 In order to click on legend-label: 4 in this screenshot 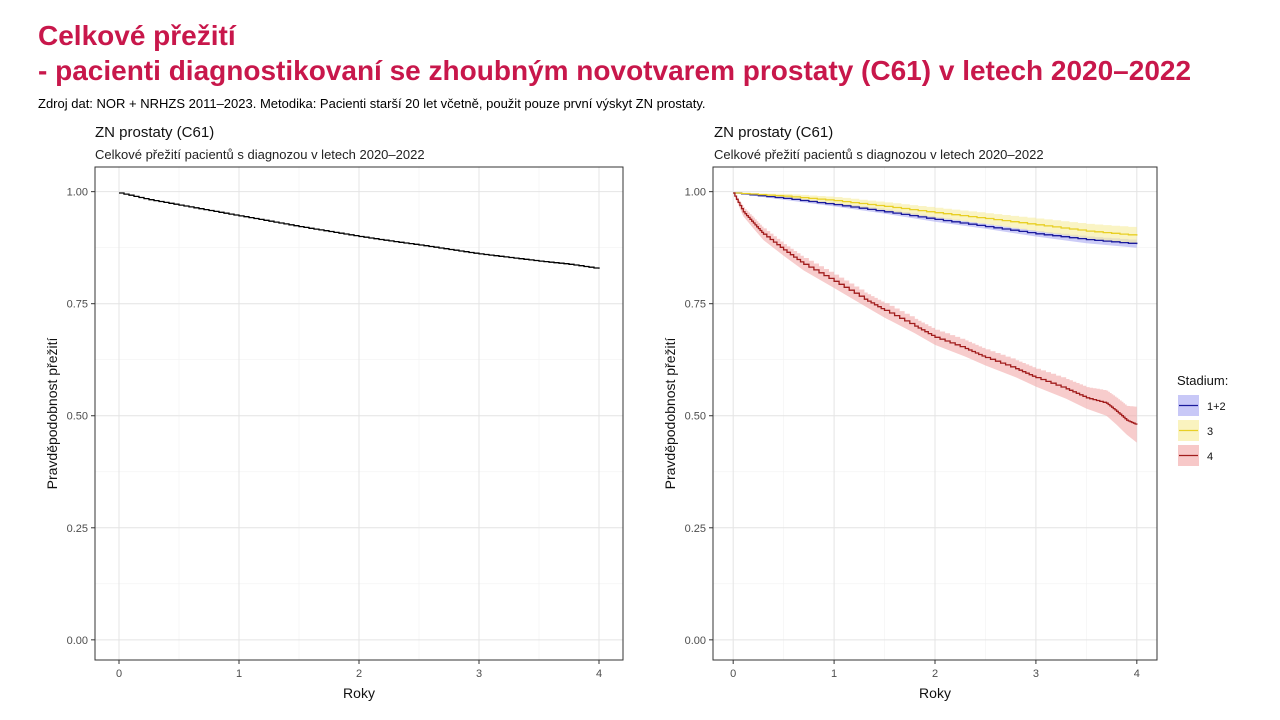, I will do `click(1210, 457)`.